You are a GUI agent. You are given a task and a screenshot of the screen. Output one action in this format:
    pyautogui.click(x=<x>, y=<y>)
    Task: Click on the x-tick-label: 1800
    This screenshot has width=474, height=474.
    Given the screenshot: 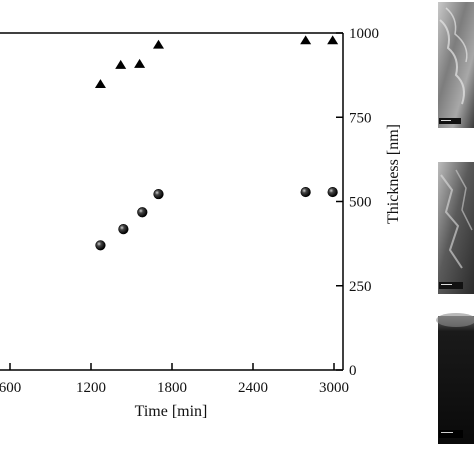 What is the action you would take?
    pyautogui.click(x=172, y=388)
    